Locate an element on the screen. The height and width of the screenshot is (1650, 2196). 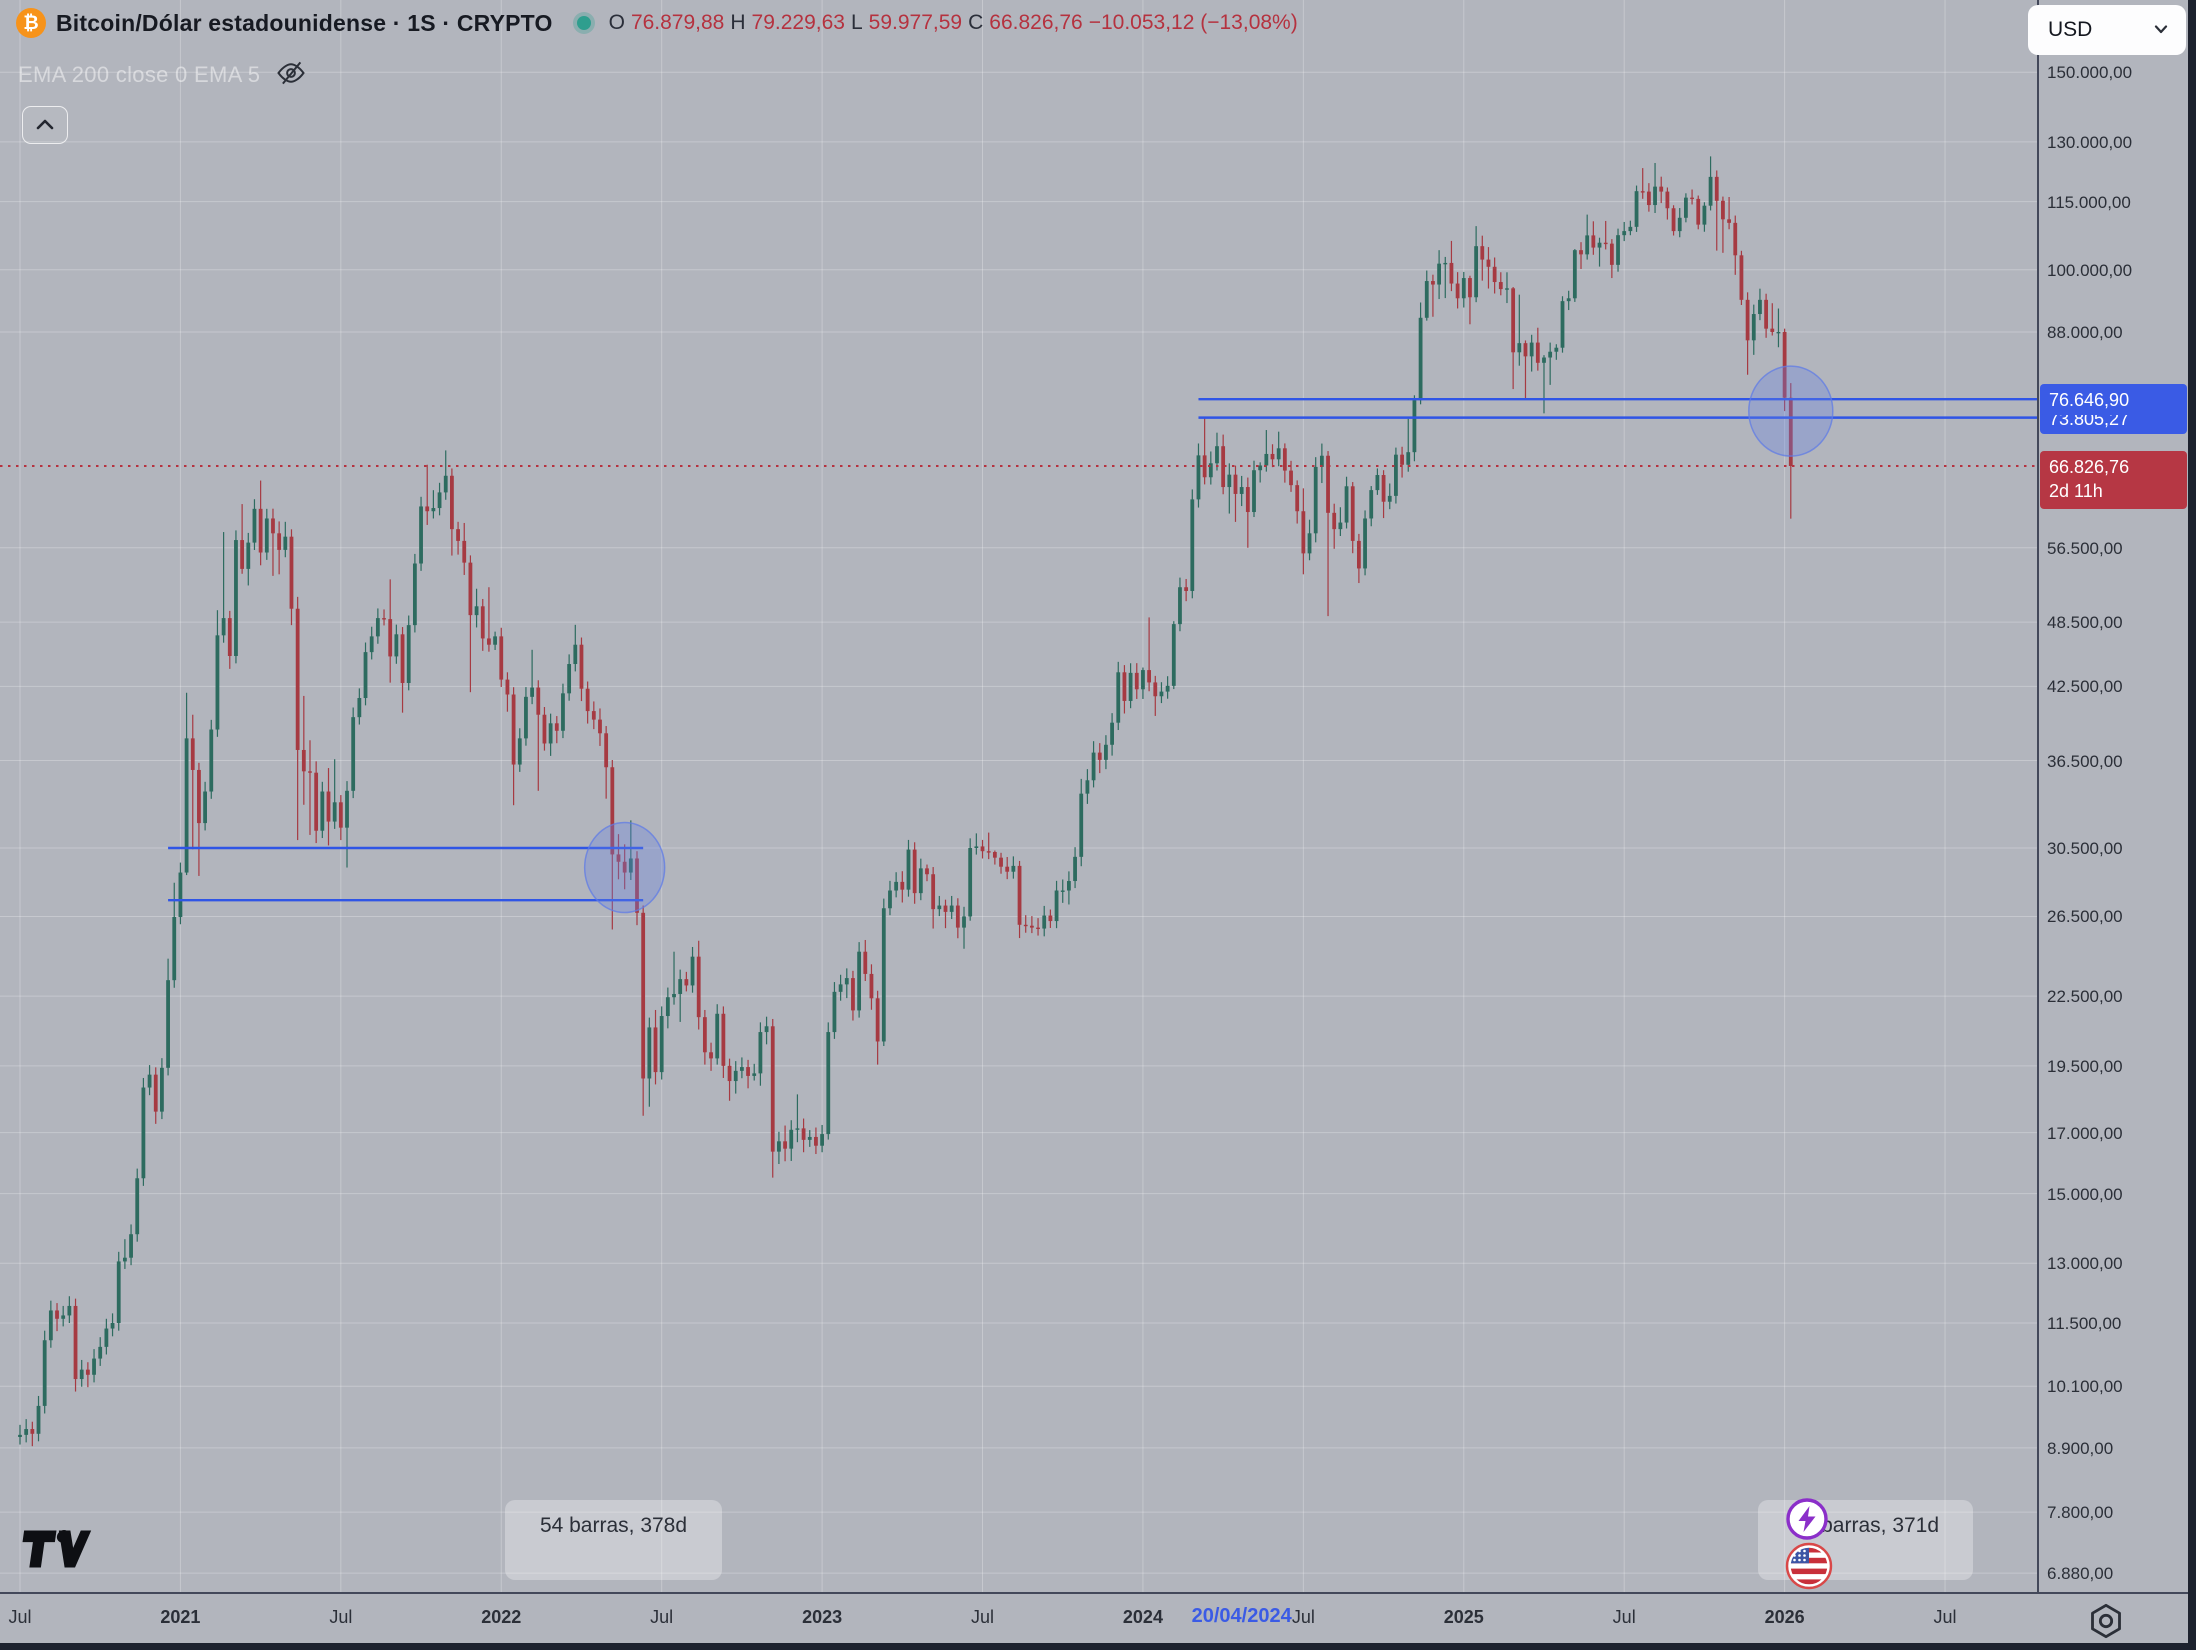
currency-dropdown: USD is located at coordinates (2107, 30).